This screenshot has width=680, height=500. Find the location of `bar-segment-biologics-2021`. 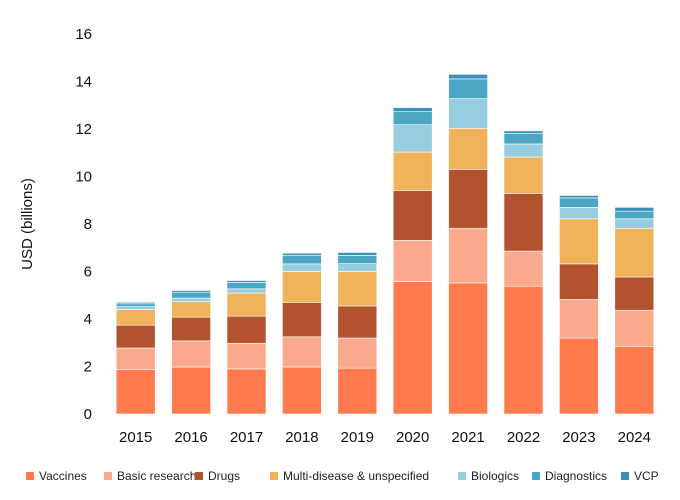

bar-segment-biologics-2021 is located at coordinates (468, 113).